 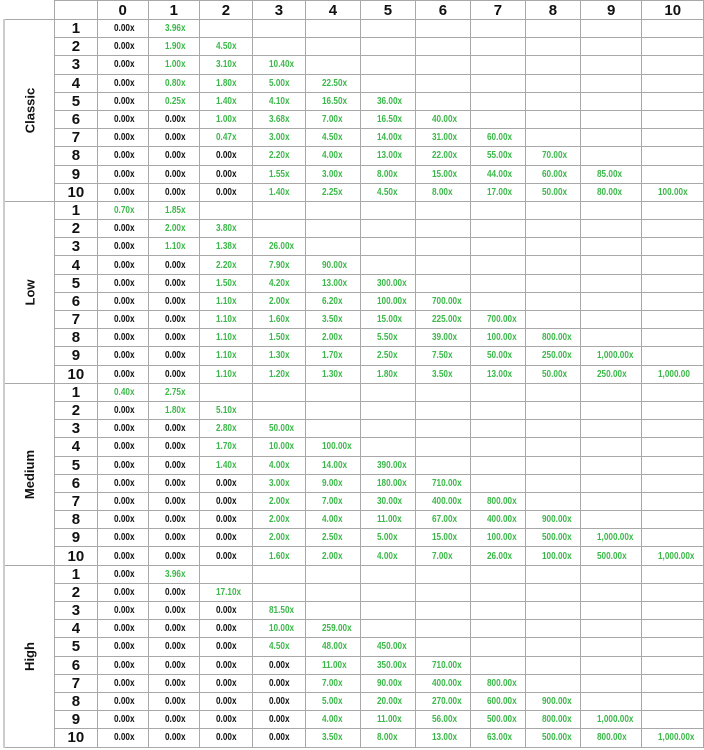 What do you see at coordinates (226, 465) in the screenshot?
I see `multiplier-value: 1.40x` at bounding box center [226, 465].